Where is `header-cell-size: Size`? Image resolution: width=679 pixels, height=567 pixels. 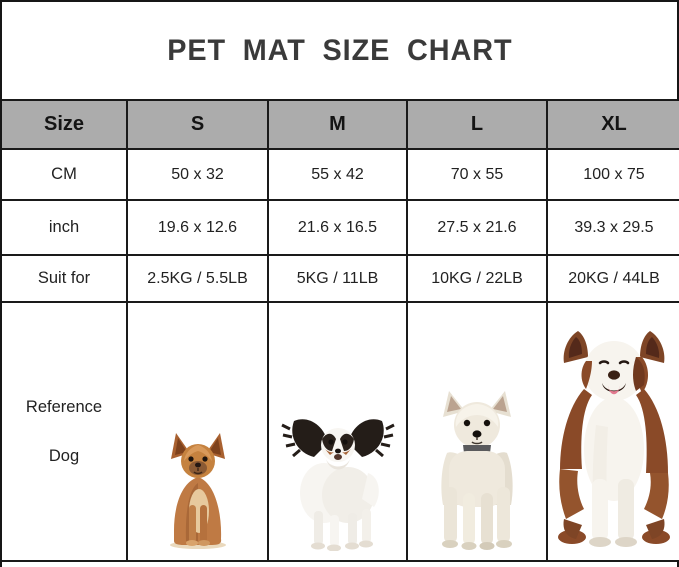
header-cell-size: Size is located at coordinates (64, 124).